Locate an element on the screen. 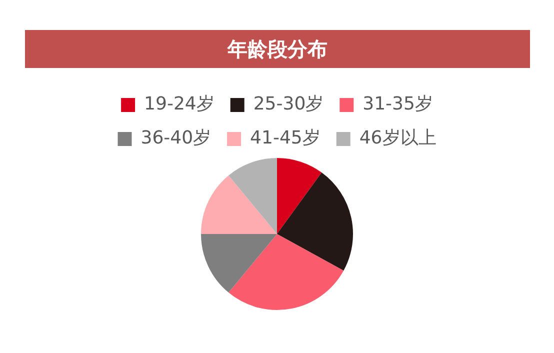 The height and width of the screenshot is (353, 554). legend-label: 36-40岁 is located at coordinates (176, 138).